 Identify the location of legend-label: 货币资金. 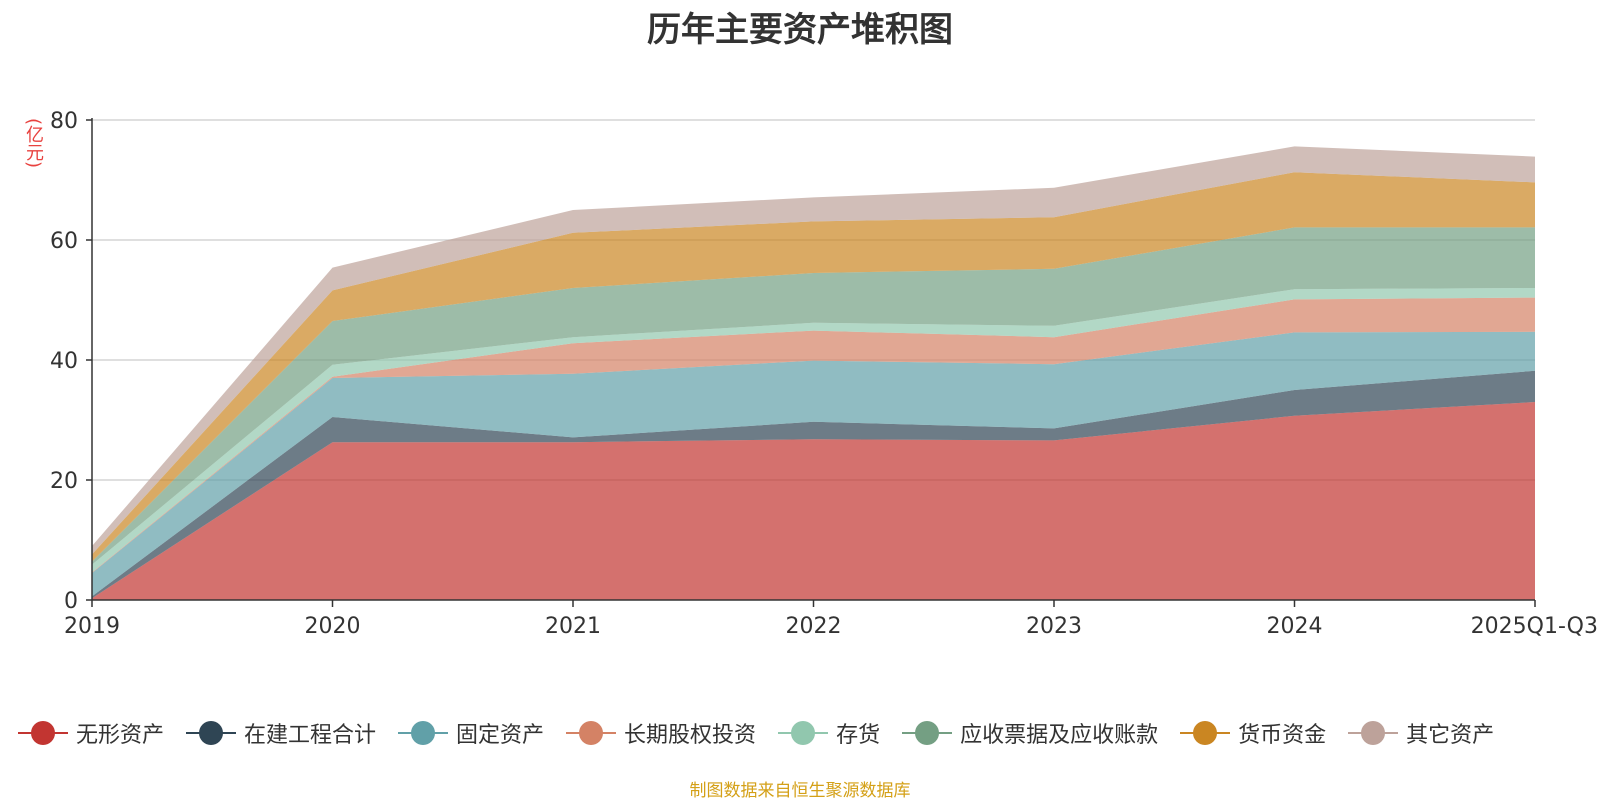
(1282, 735).